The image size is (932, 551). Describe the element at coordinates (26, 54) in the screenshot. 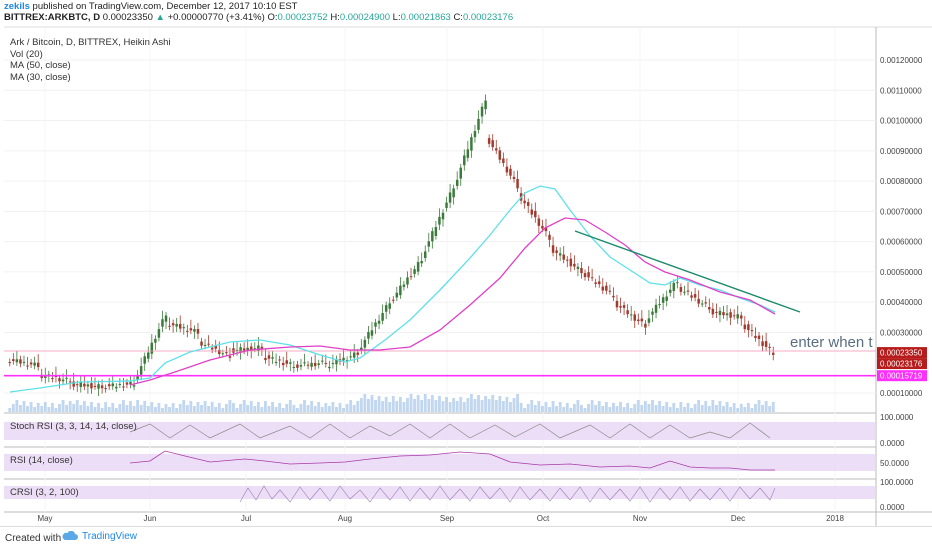

I see `legend-volume: Vol (20)` at that location.